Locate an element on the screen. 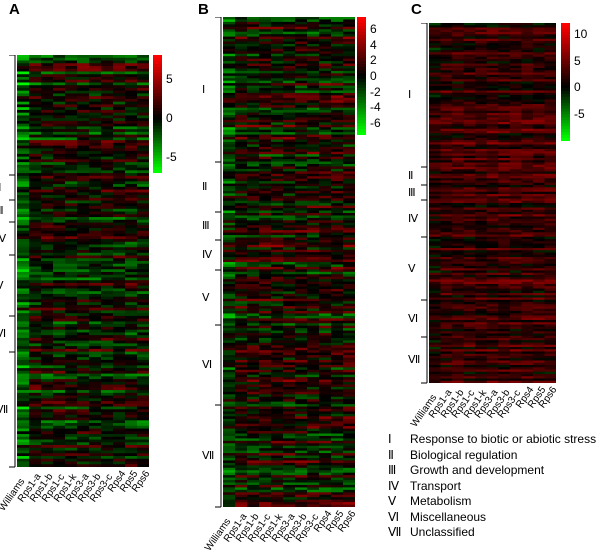  legend-item-label: Miscellaneous is located at coordinates (448, 517).